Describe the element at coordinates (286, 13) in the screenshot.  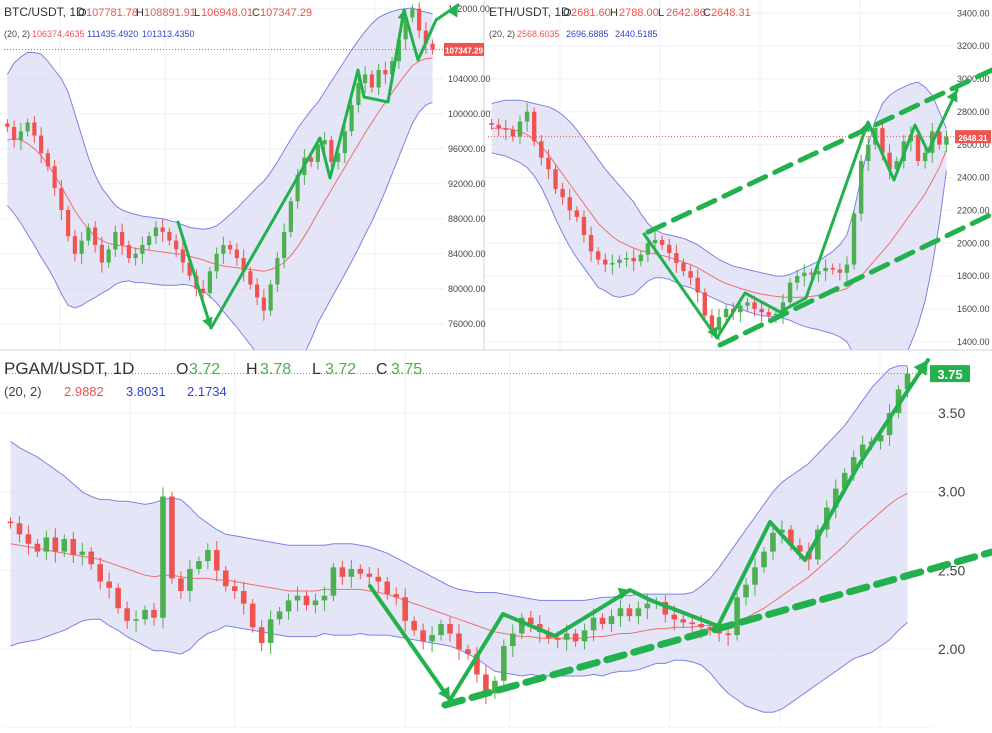
I see `btc-ohlc-c-value: 107347.29` at that location.